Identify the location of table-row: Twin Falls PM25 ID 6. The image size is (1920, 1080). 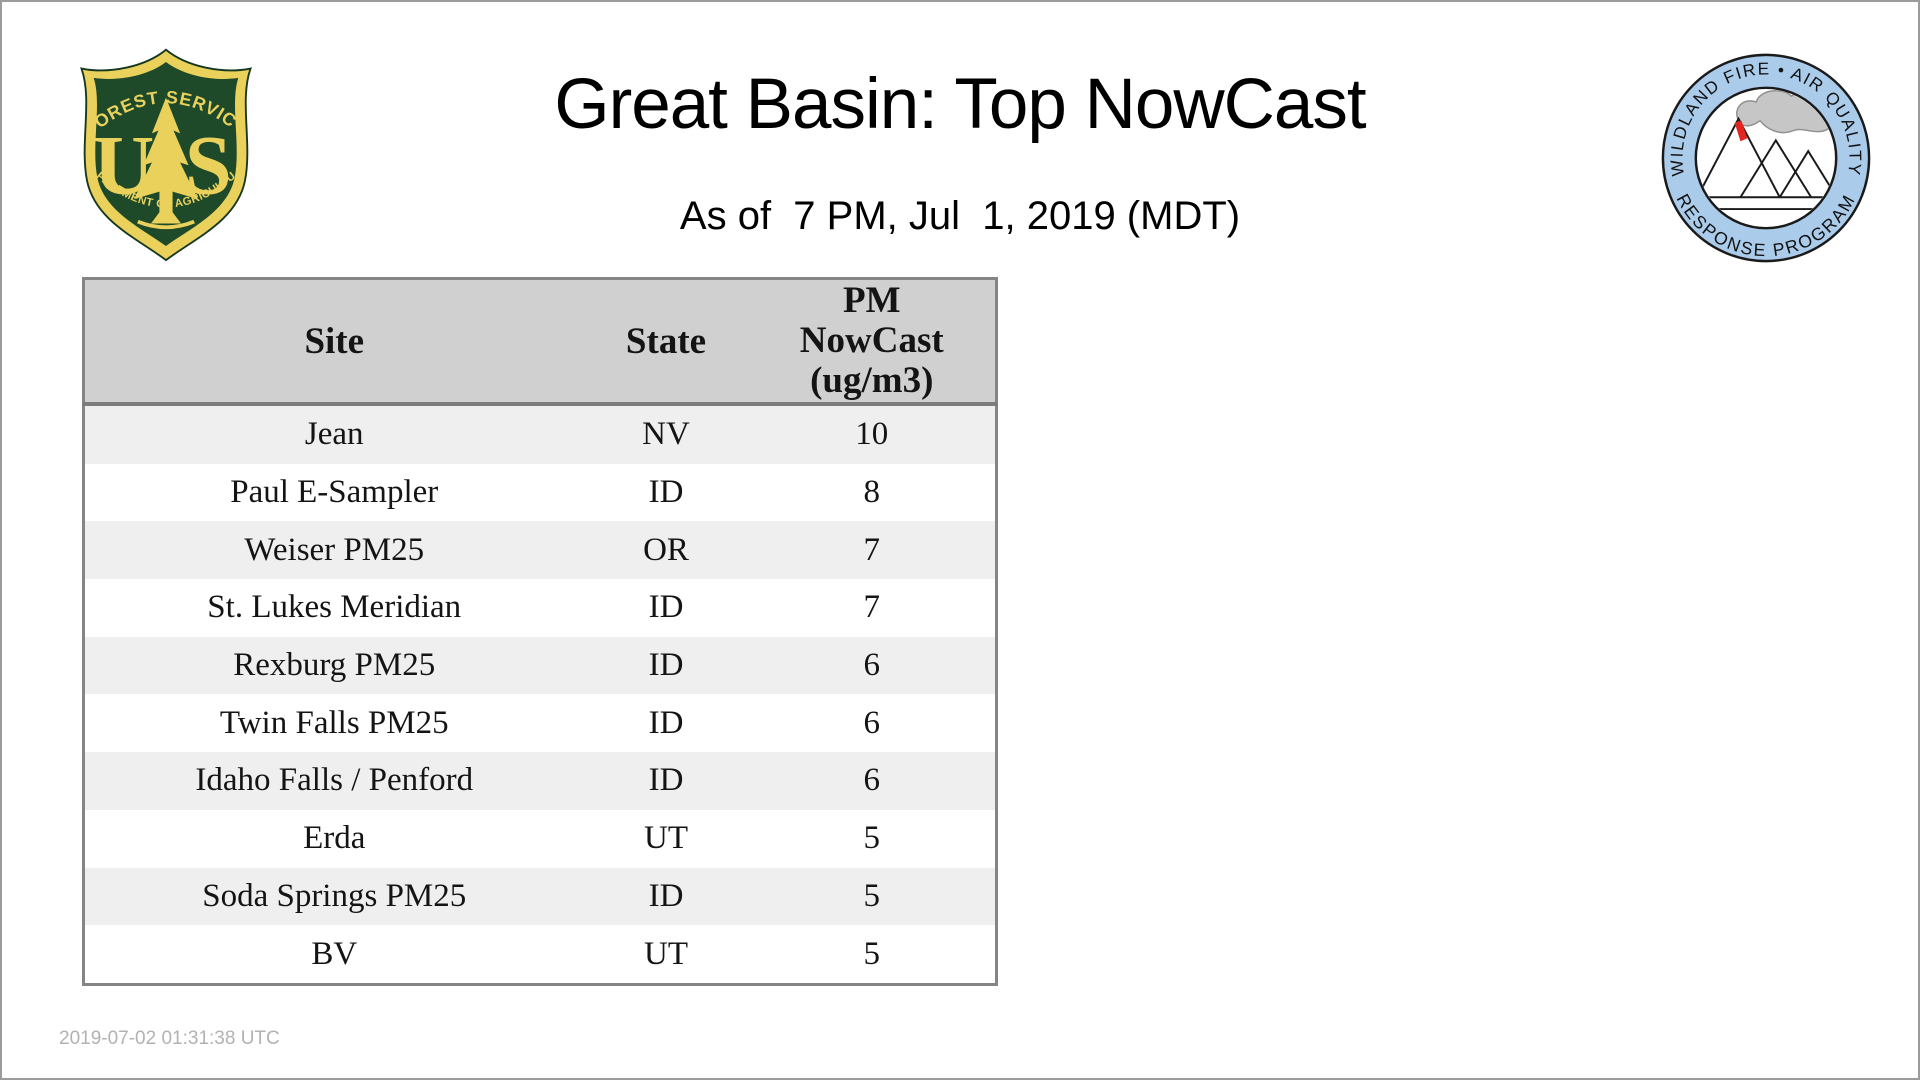
(540, 723).